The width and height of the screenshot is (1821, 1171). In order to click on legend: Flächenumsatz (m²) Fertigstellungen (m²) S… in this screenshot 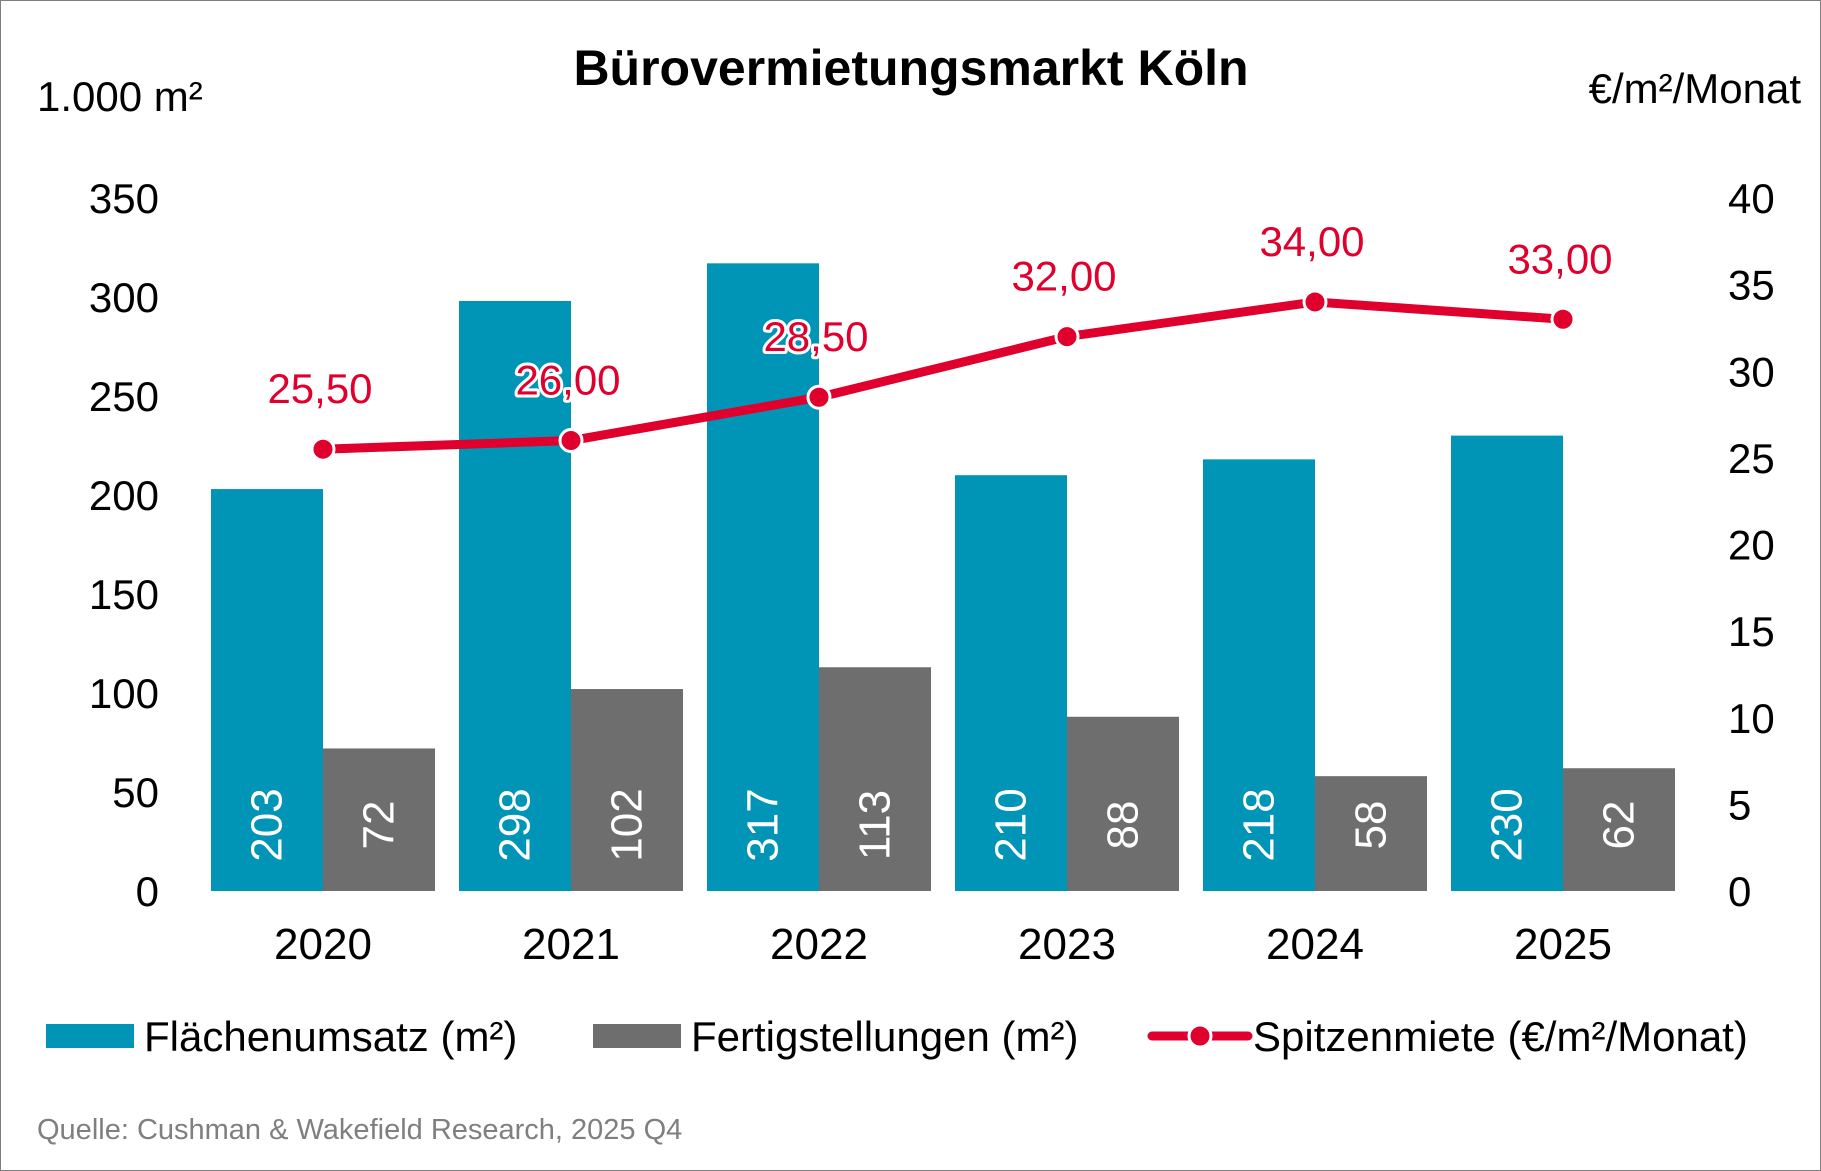, I will do `click(897, 1036)`.